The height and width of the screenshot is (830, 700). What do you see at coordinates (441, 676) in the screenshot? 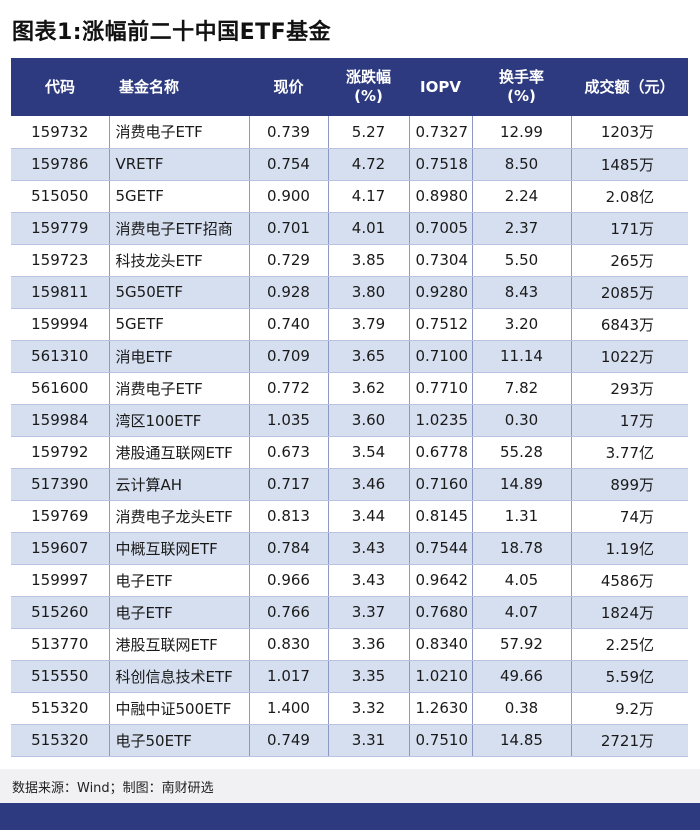
I see `cell-iopv: 1.0210` at bounding box center [441, 676].